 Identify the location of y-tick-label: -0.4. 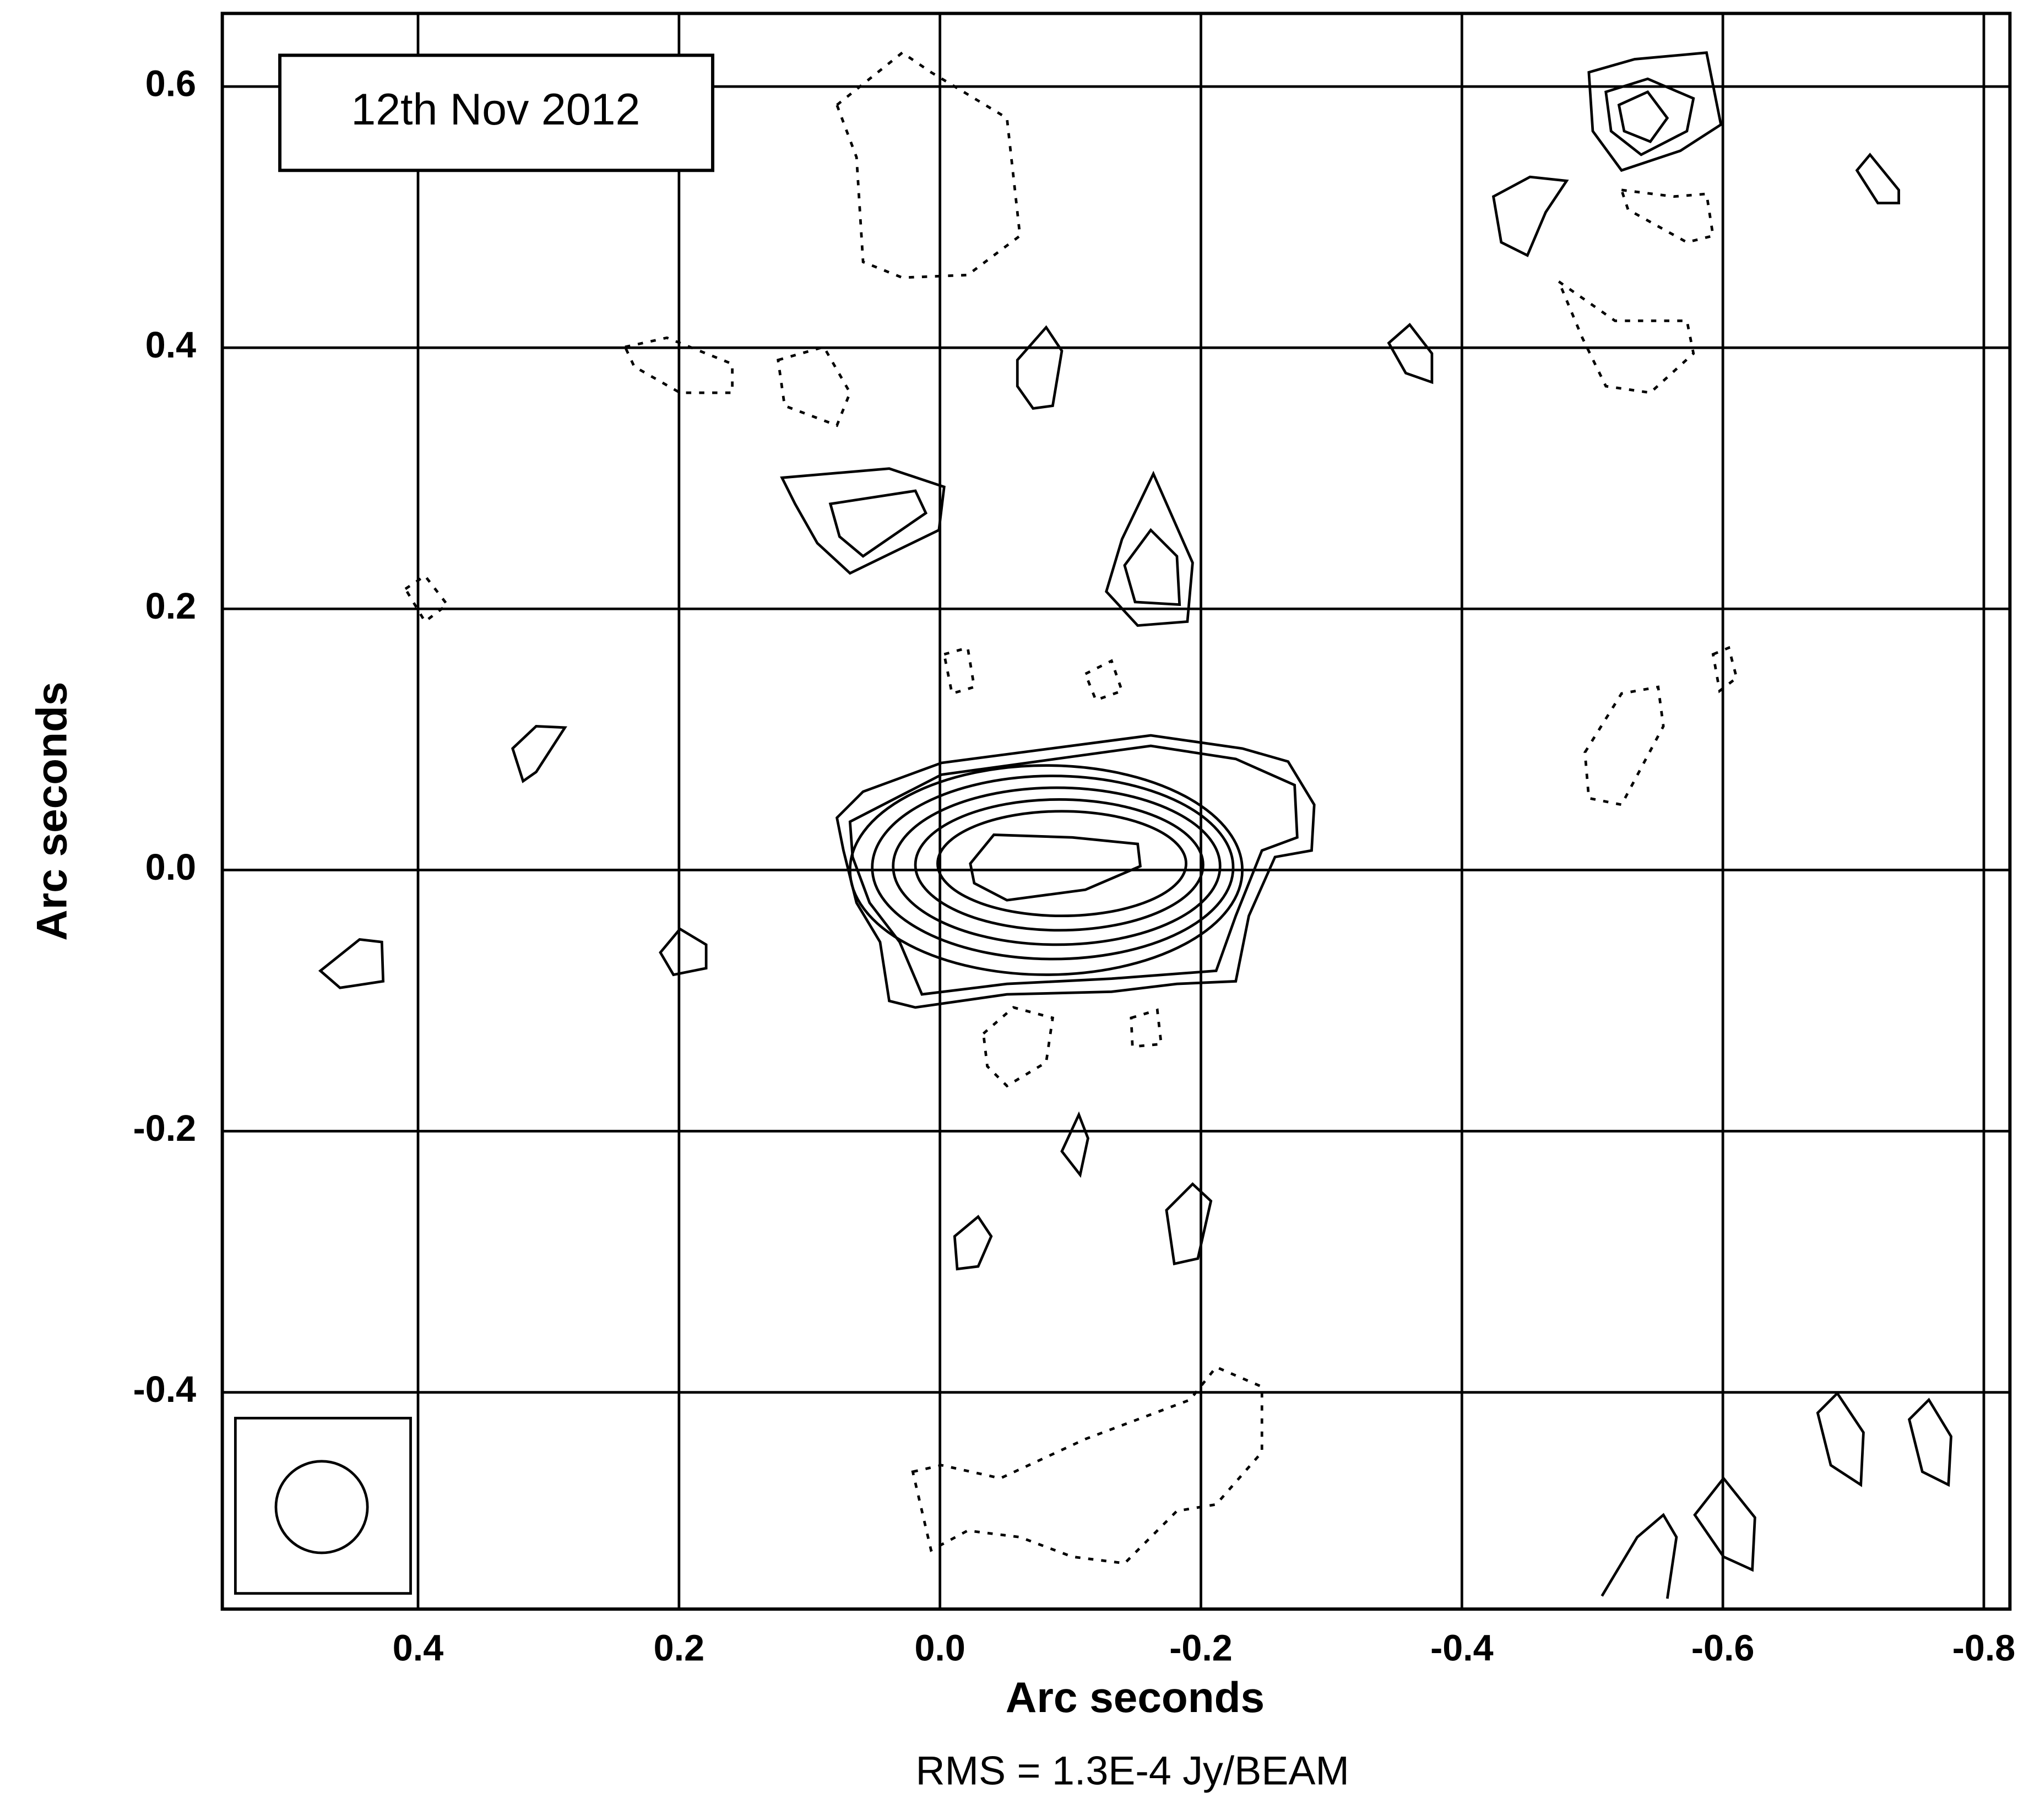
(165, 1389).